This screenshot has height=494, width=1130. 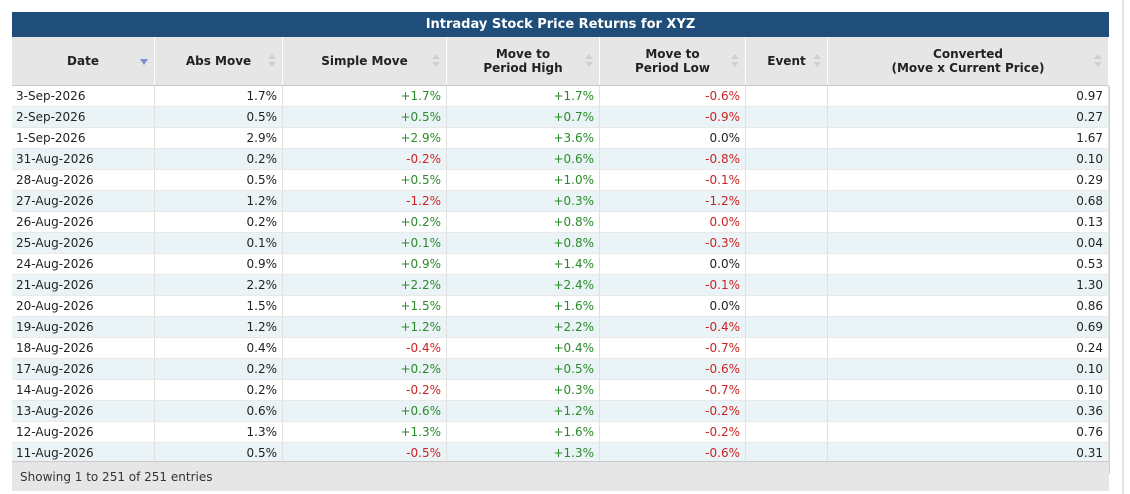 I want to click on cell-high: +2.4%, so click(x=523, y=285).